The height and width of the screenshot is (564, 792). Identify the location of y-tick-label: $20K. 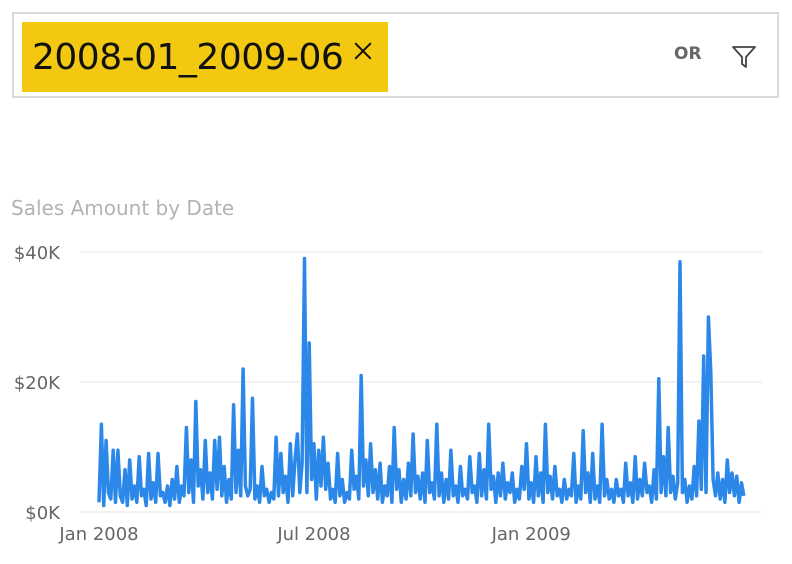
(37, 383).